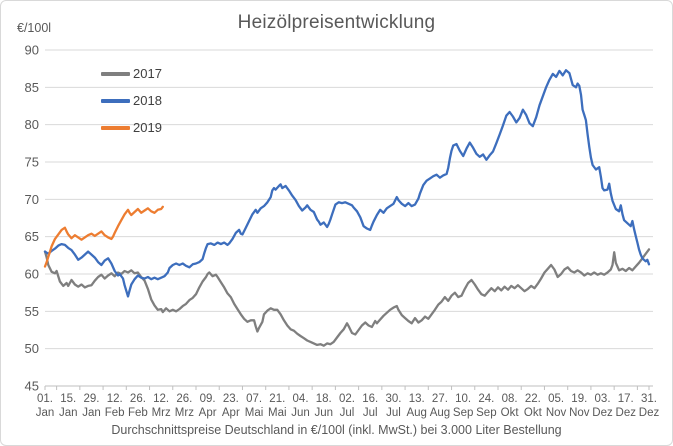 The width and height of the screenshot is (673, 446). Describe the element at coordinates (115, 127) in the screenshot. I see `legend-line-marker-2019` at that location.